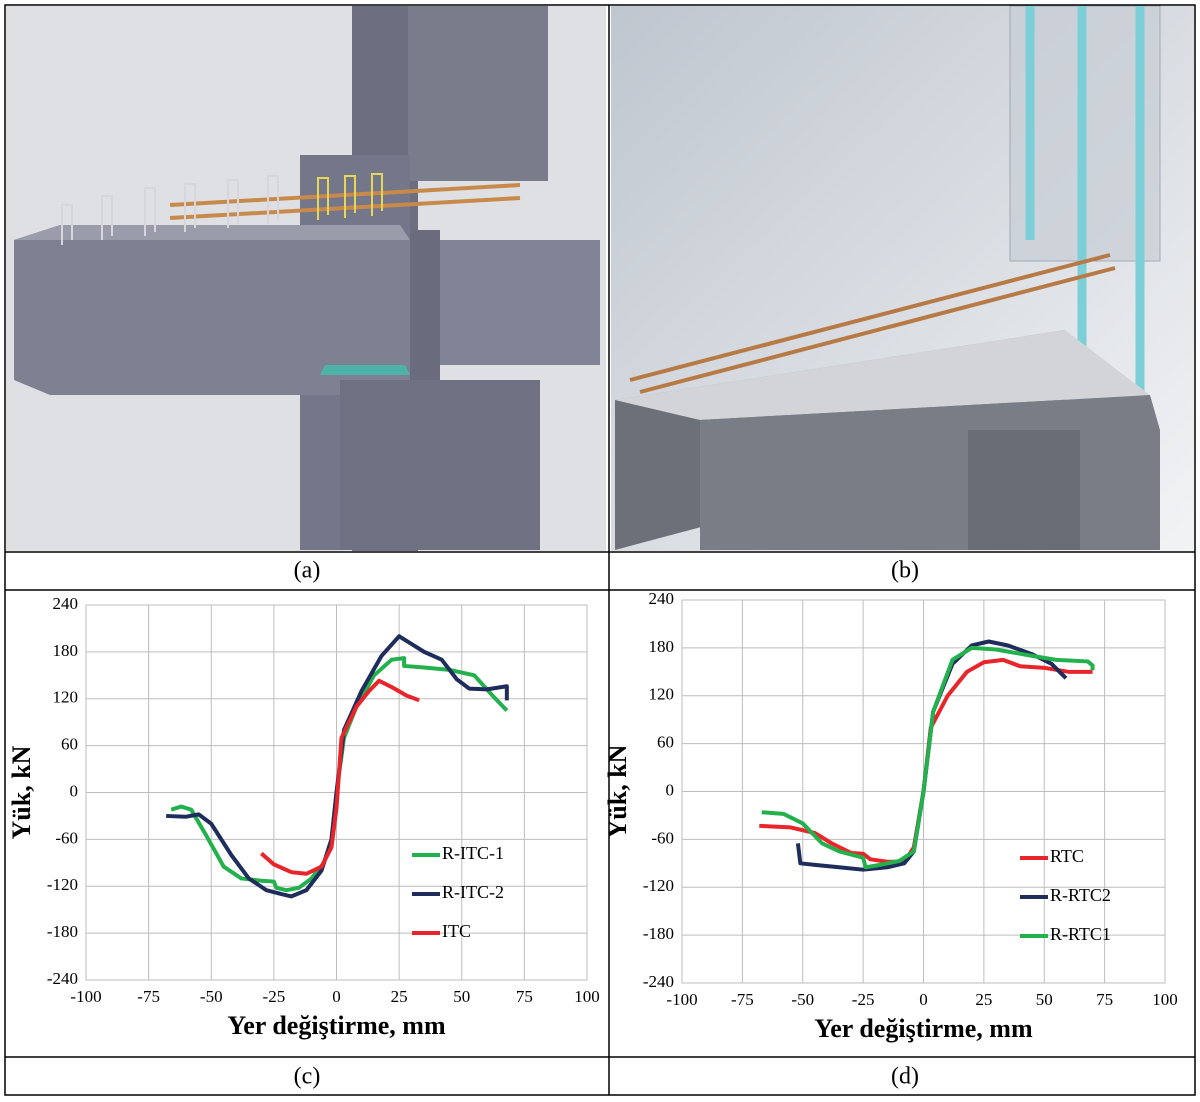 This screenshot has height=1102, width=1200. What do you see at coordinates (307, 571) in the screenshot?
I see `caption: (a)` at bounding box center [307, 571].